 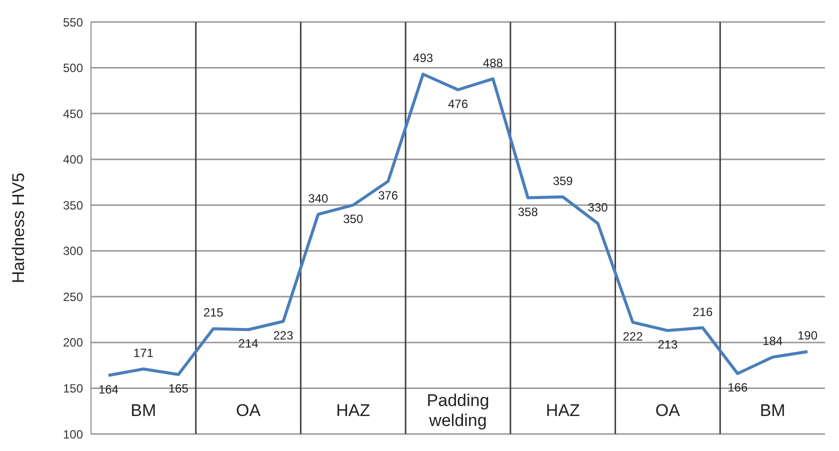 What do you see at coordinates (458, 410) in the screenshot?
I see `x-tick-label: Padding welding` at bounding box center [458, 410].